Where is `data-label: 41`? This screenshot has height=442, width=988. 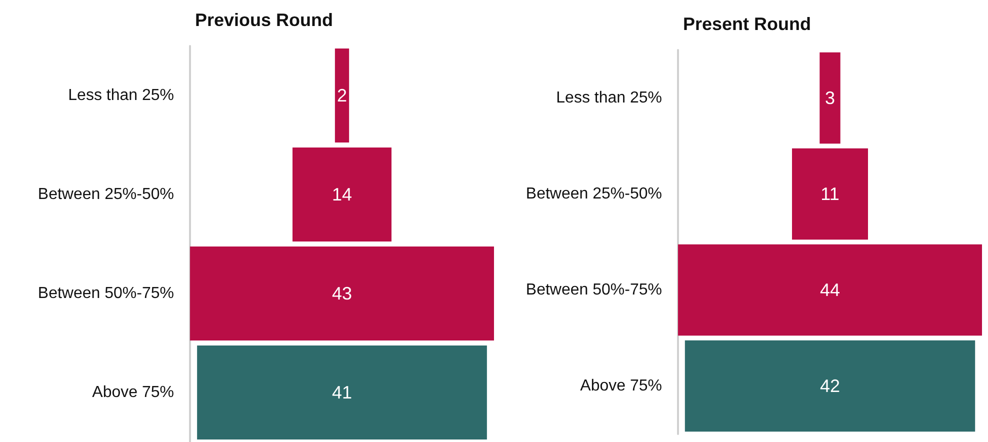 data-label: 41 is located at coordinates (342, 392).